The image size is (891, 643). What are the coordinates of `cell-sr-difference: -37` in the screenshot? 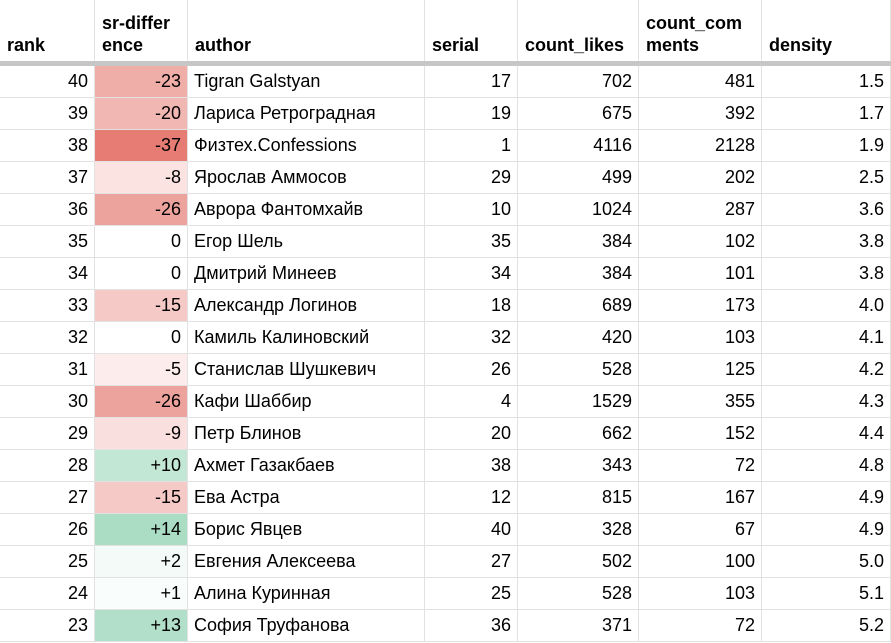 It's located at (141, 145).